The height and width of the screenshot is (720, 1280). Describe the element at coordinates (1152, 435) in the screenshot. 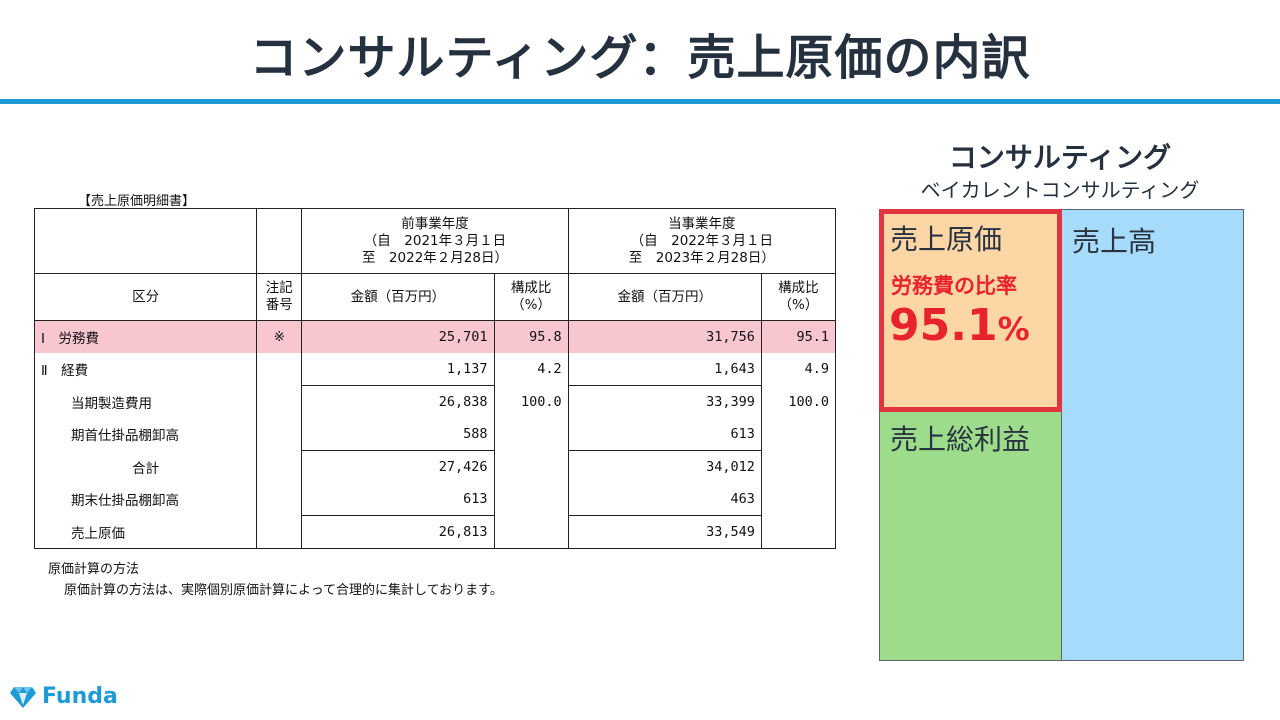

I see `sales-box` at that location.